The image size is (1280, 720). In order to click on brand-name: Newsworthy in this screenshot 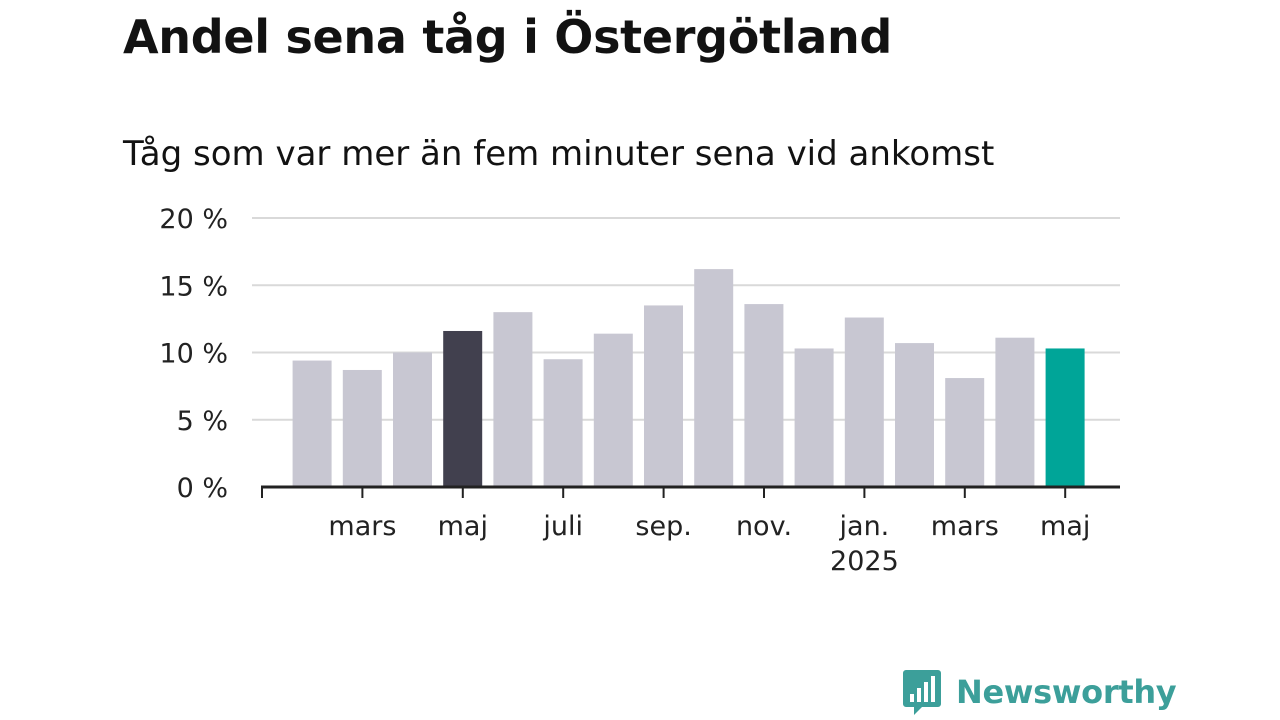, I will do `click(1066, 692)`.